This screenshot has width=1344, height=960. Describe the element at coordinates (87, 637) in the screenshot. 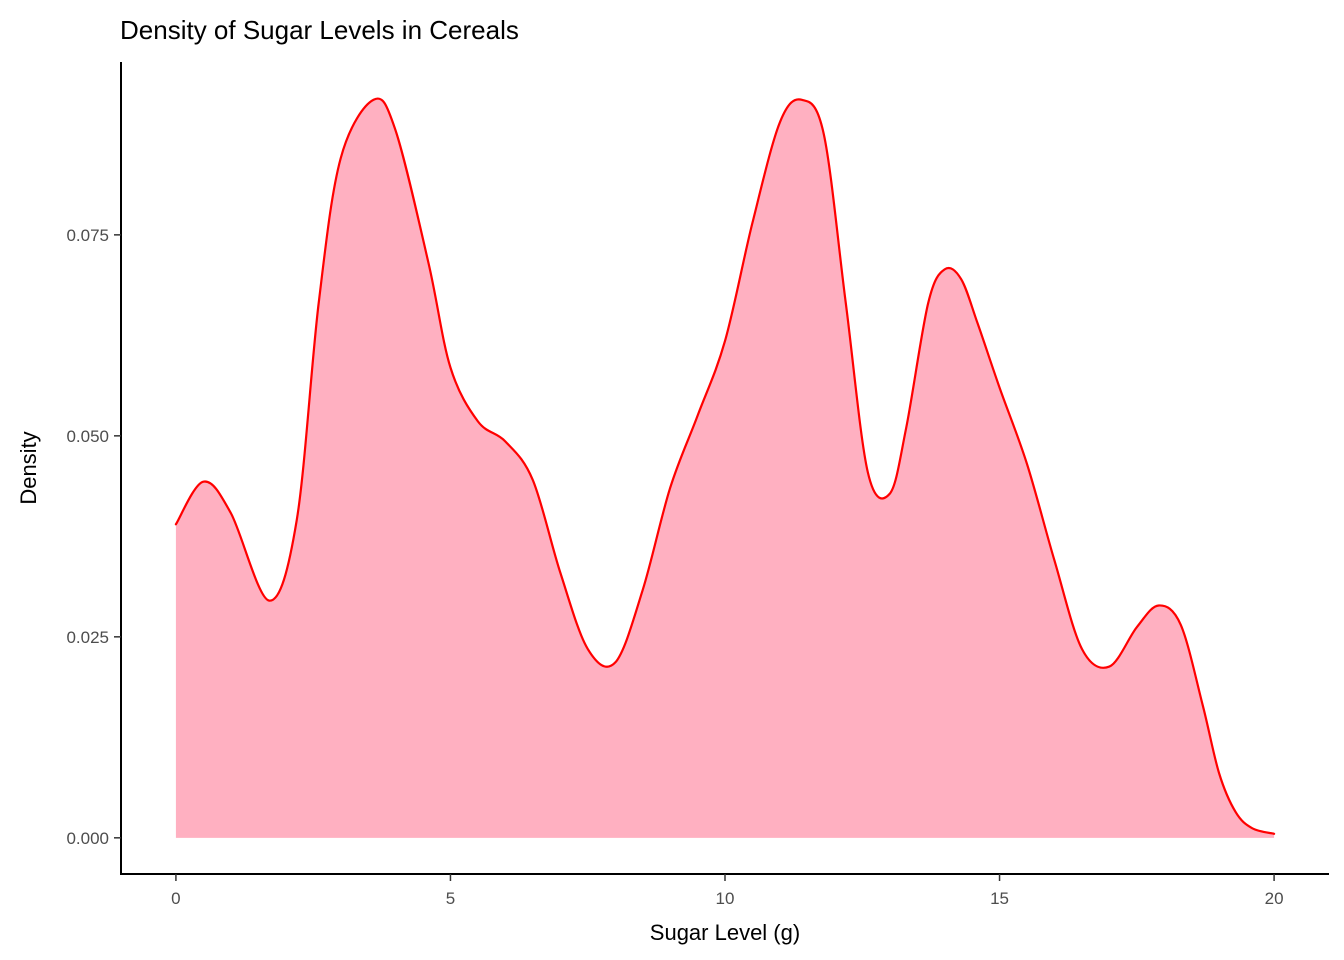

I see `y-tick-label: 0.025` at that location.